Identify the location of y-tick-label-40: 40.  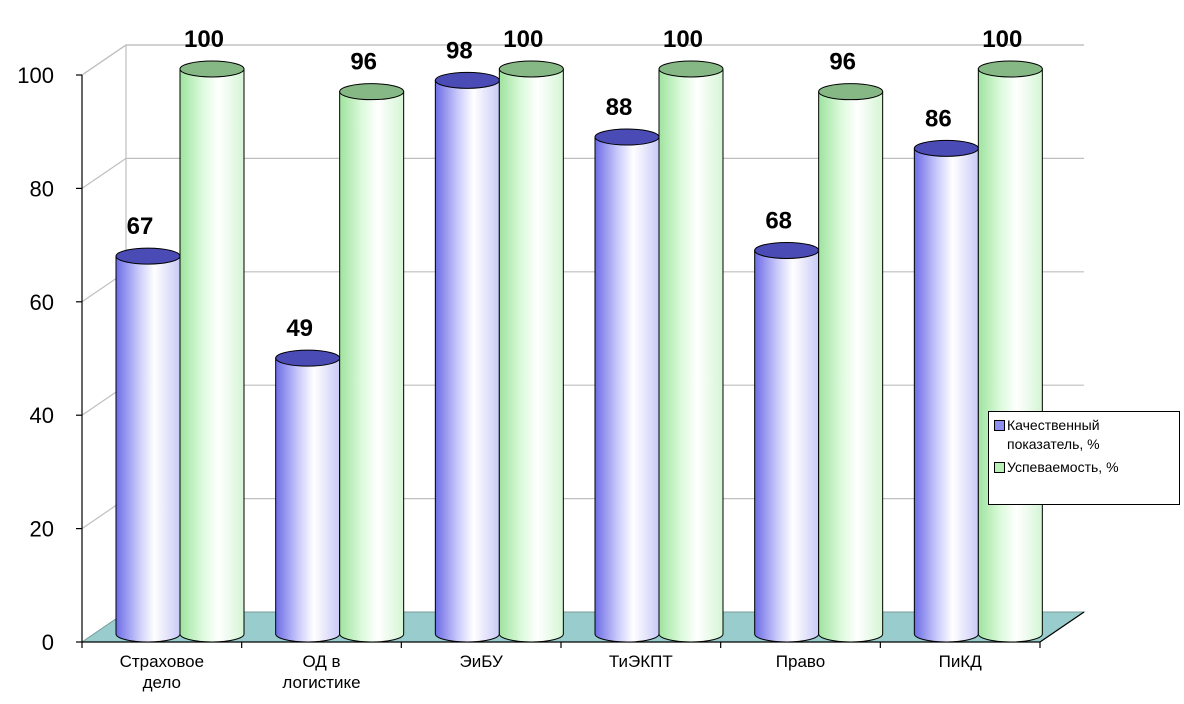
(42, 415).